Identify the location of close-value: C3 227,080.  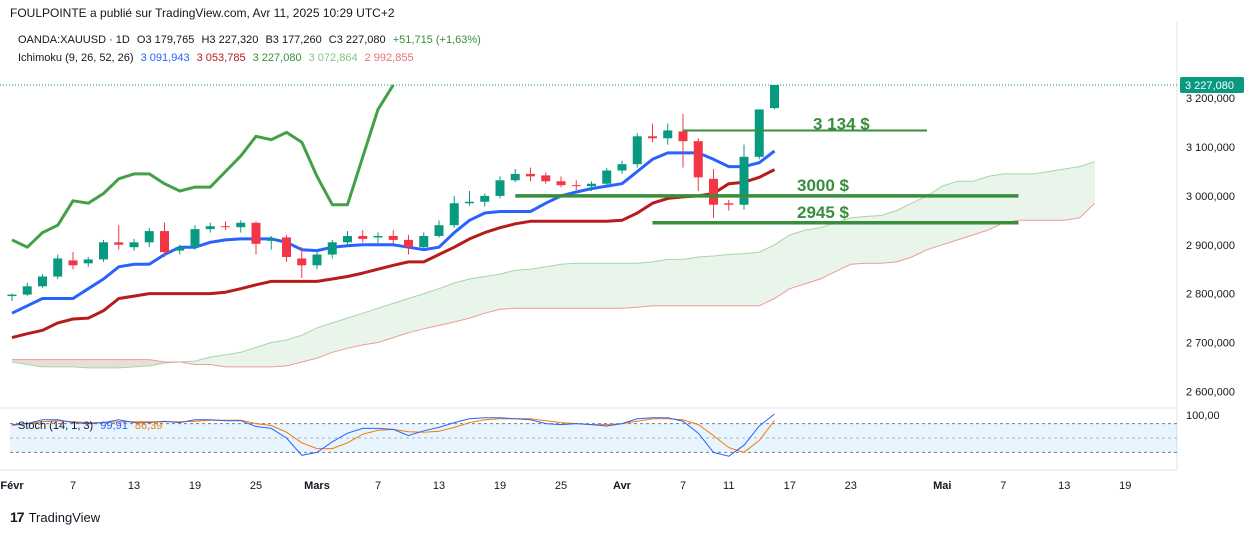
(357, 40).